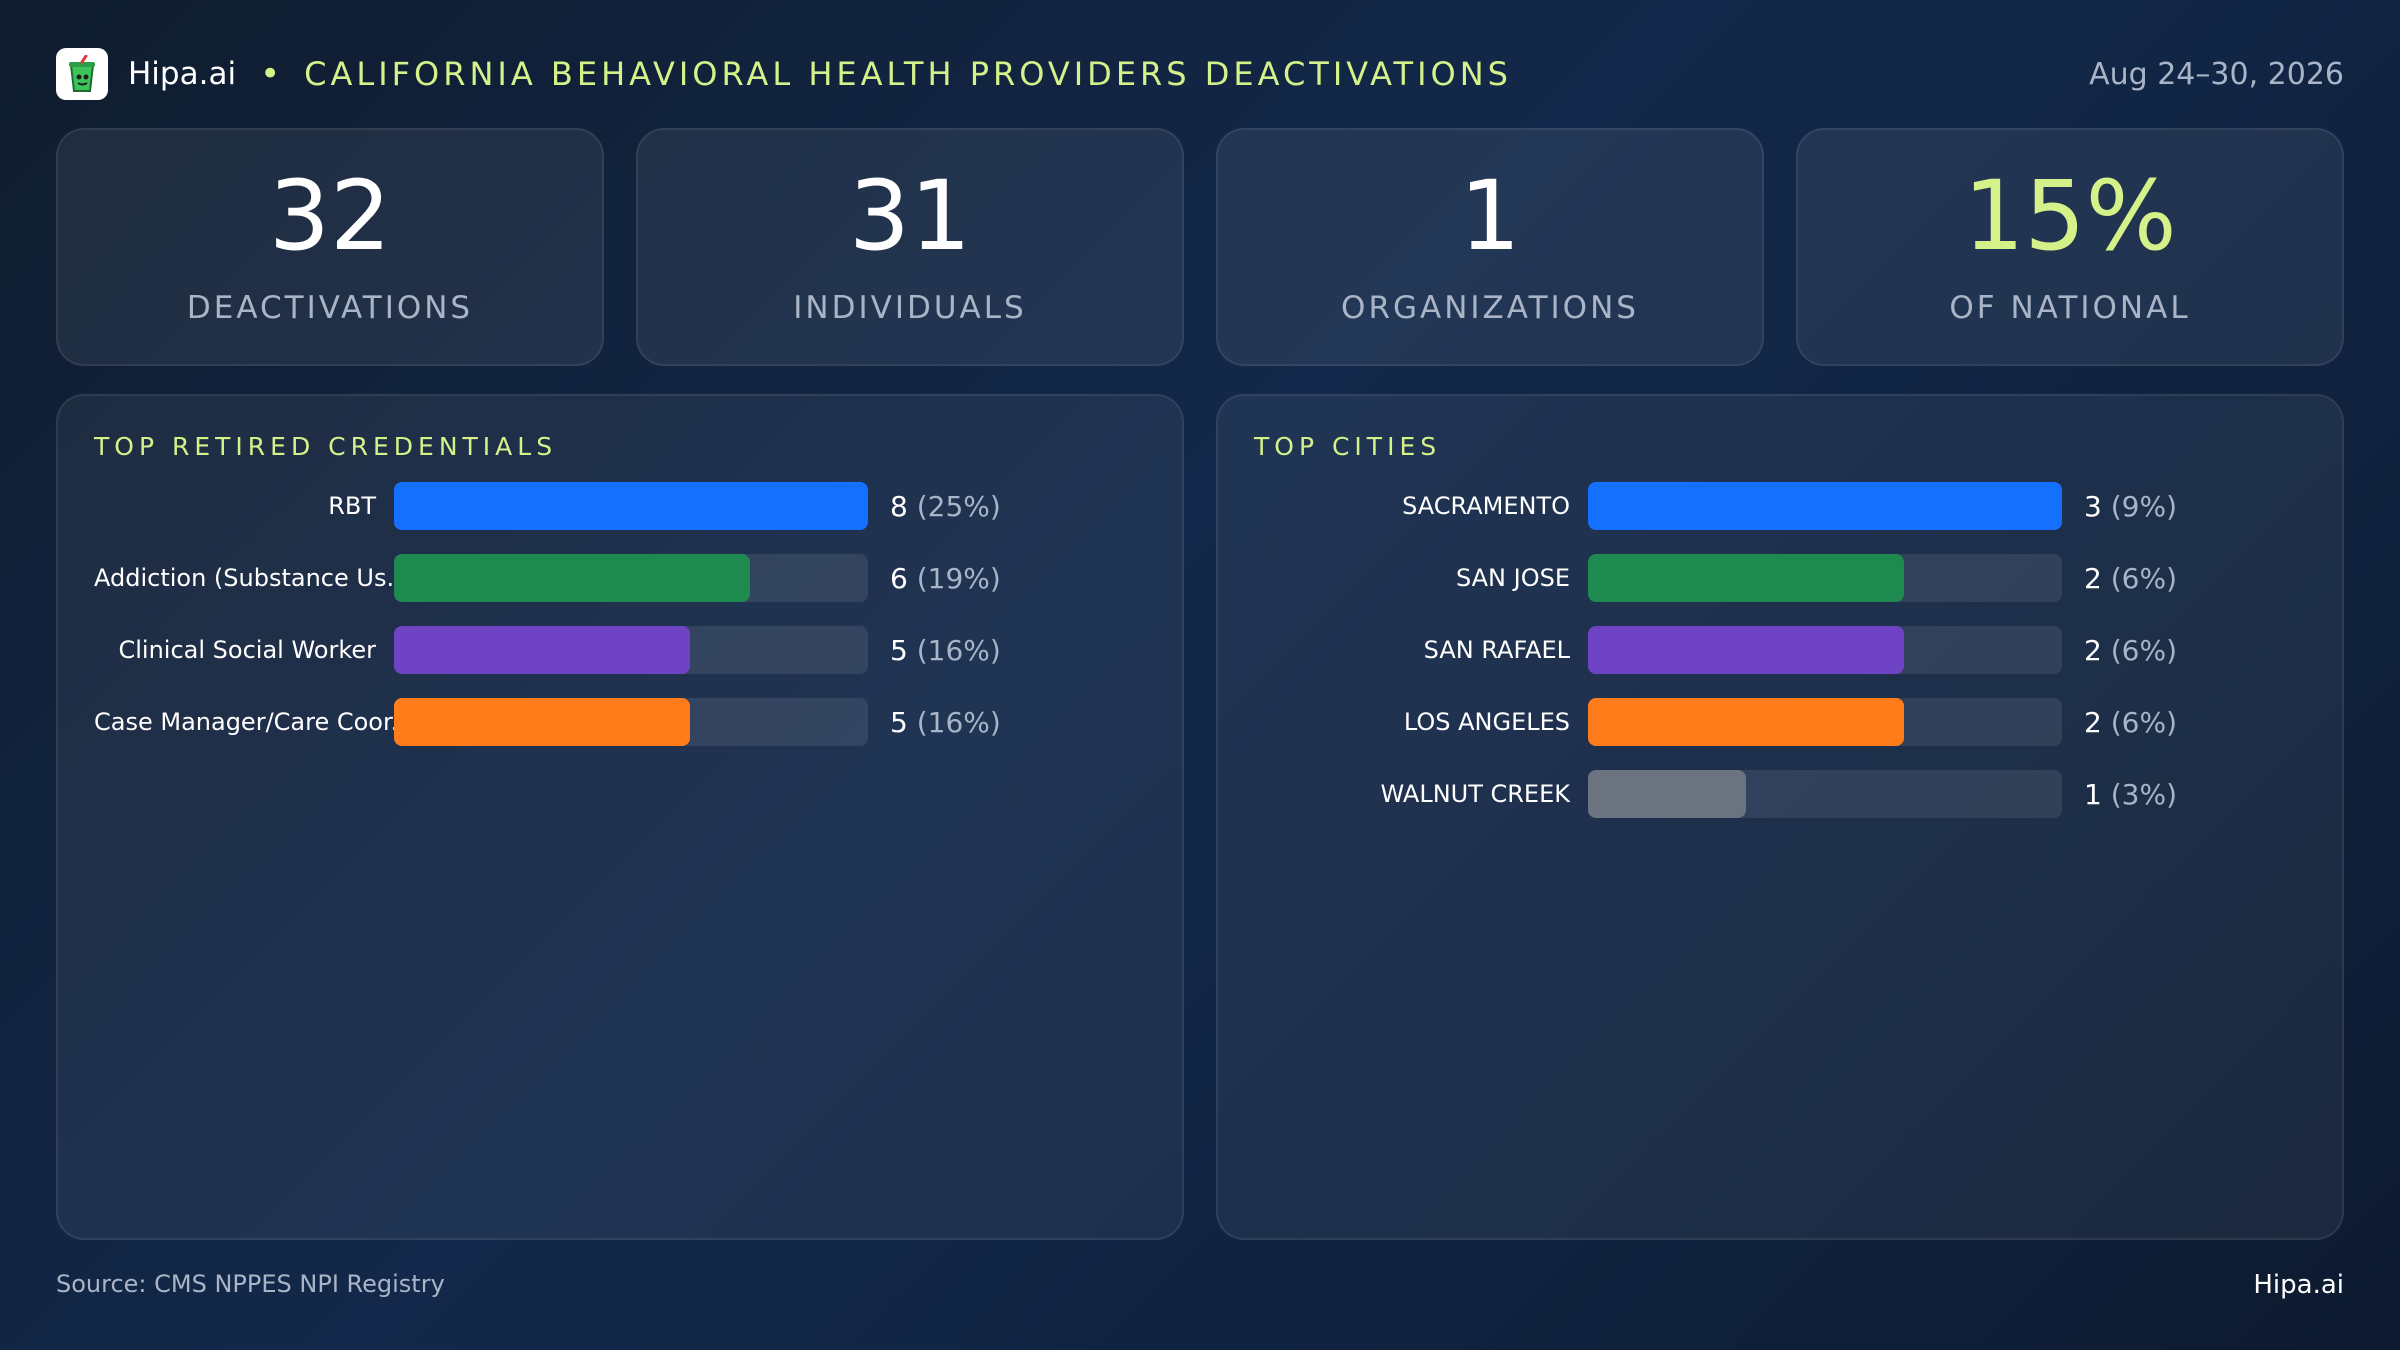 This screenshot has width=2400, height=1350. I want to click on panel-title: TOP RETIRED CREDENTIALS, so click(326, 446).